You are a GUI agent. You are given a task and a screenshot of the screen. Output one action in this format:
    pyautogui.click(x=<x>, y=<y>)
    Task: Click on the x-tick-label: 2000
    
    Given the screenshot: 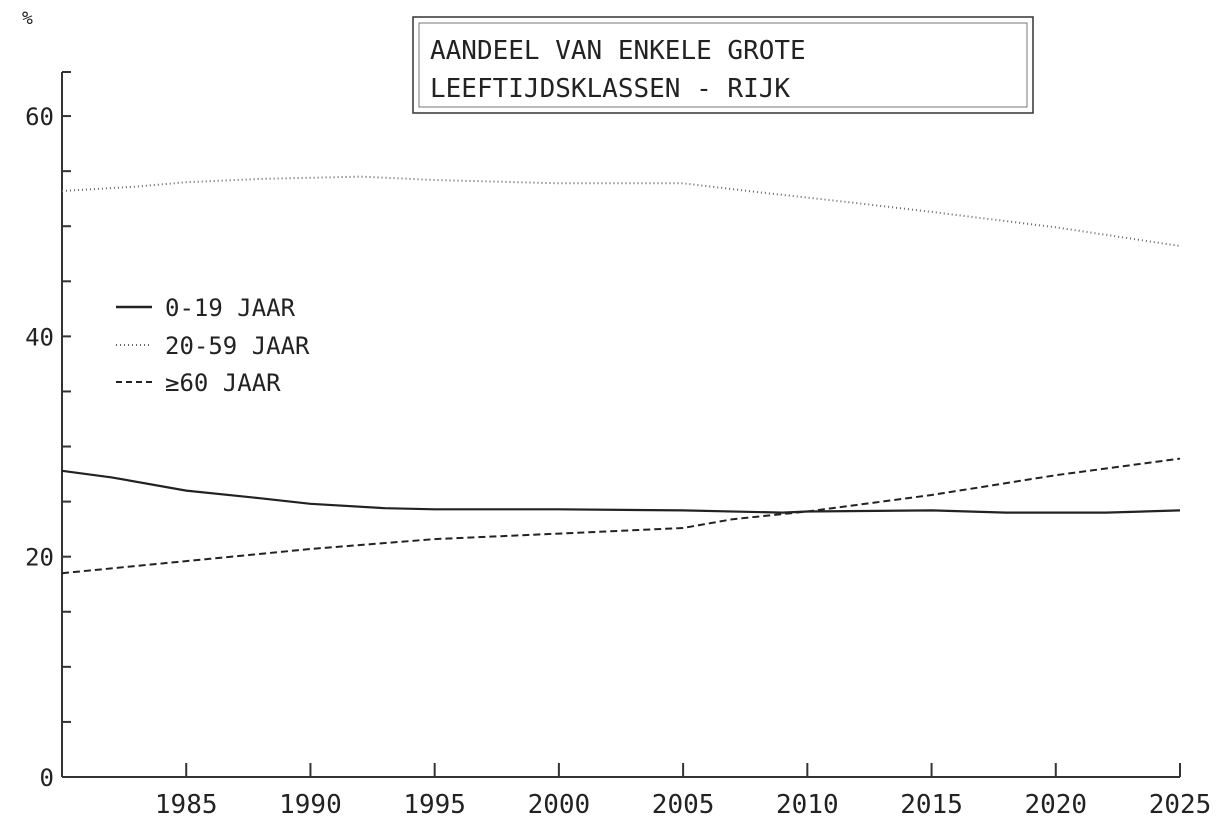 What is the action you would take?
    pyautogui.click(x=559, y=805)
    